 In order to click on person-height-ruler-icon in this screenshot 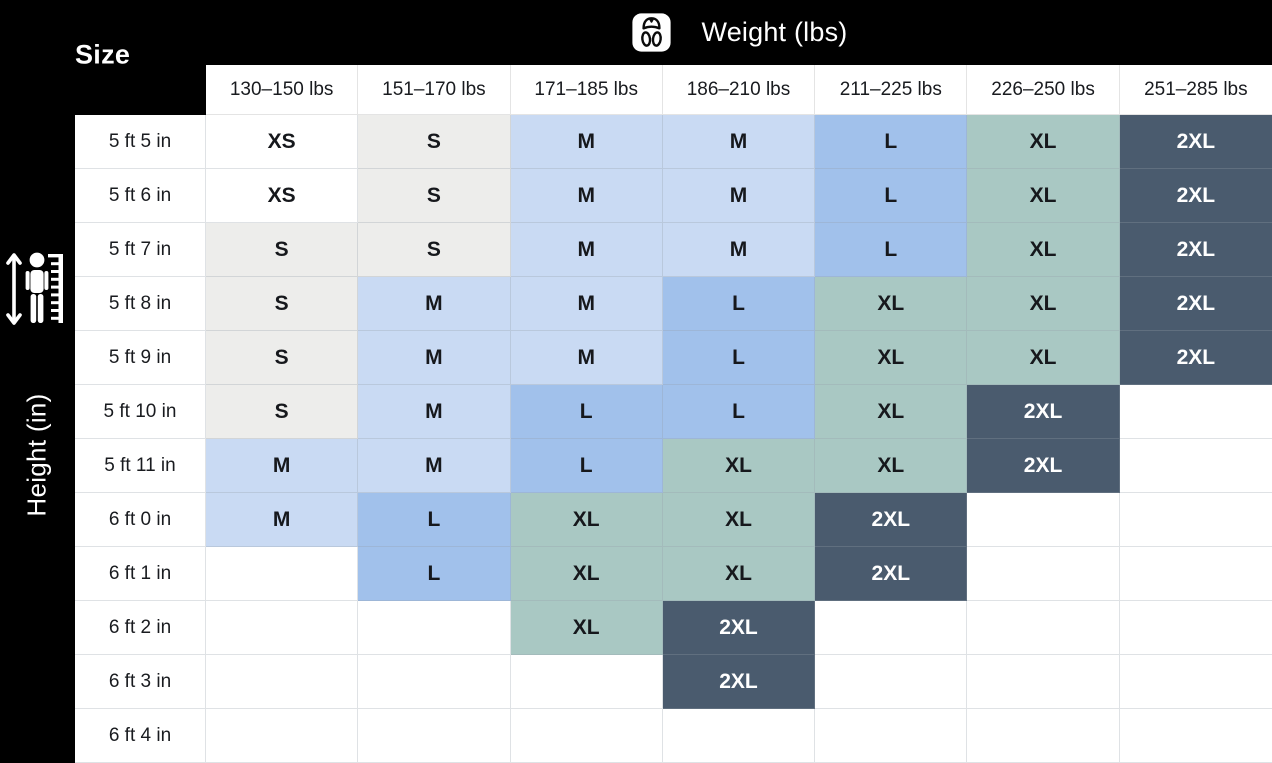, I will do `click(34, 288)`.